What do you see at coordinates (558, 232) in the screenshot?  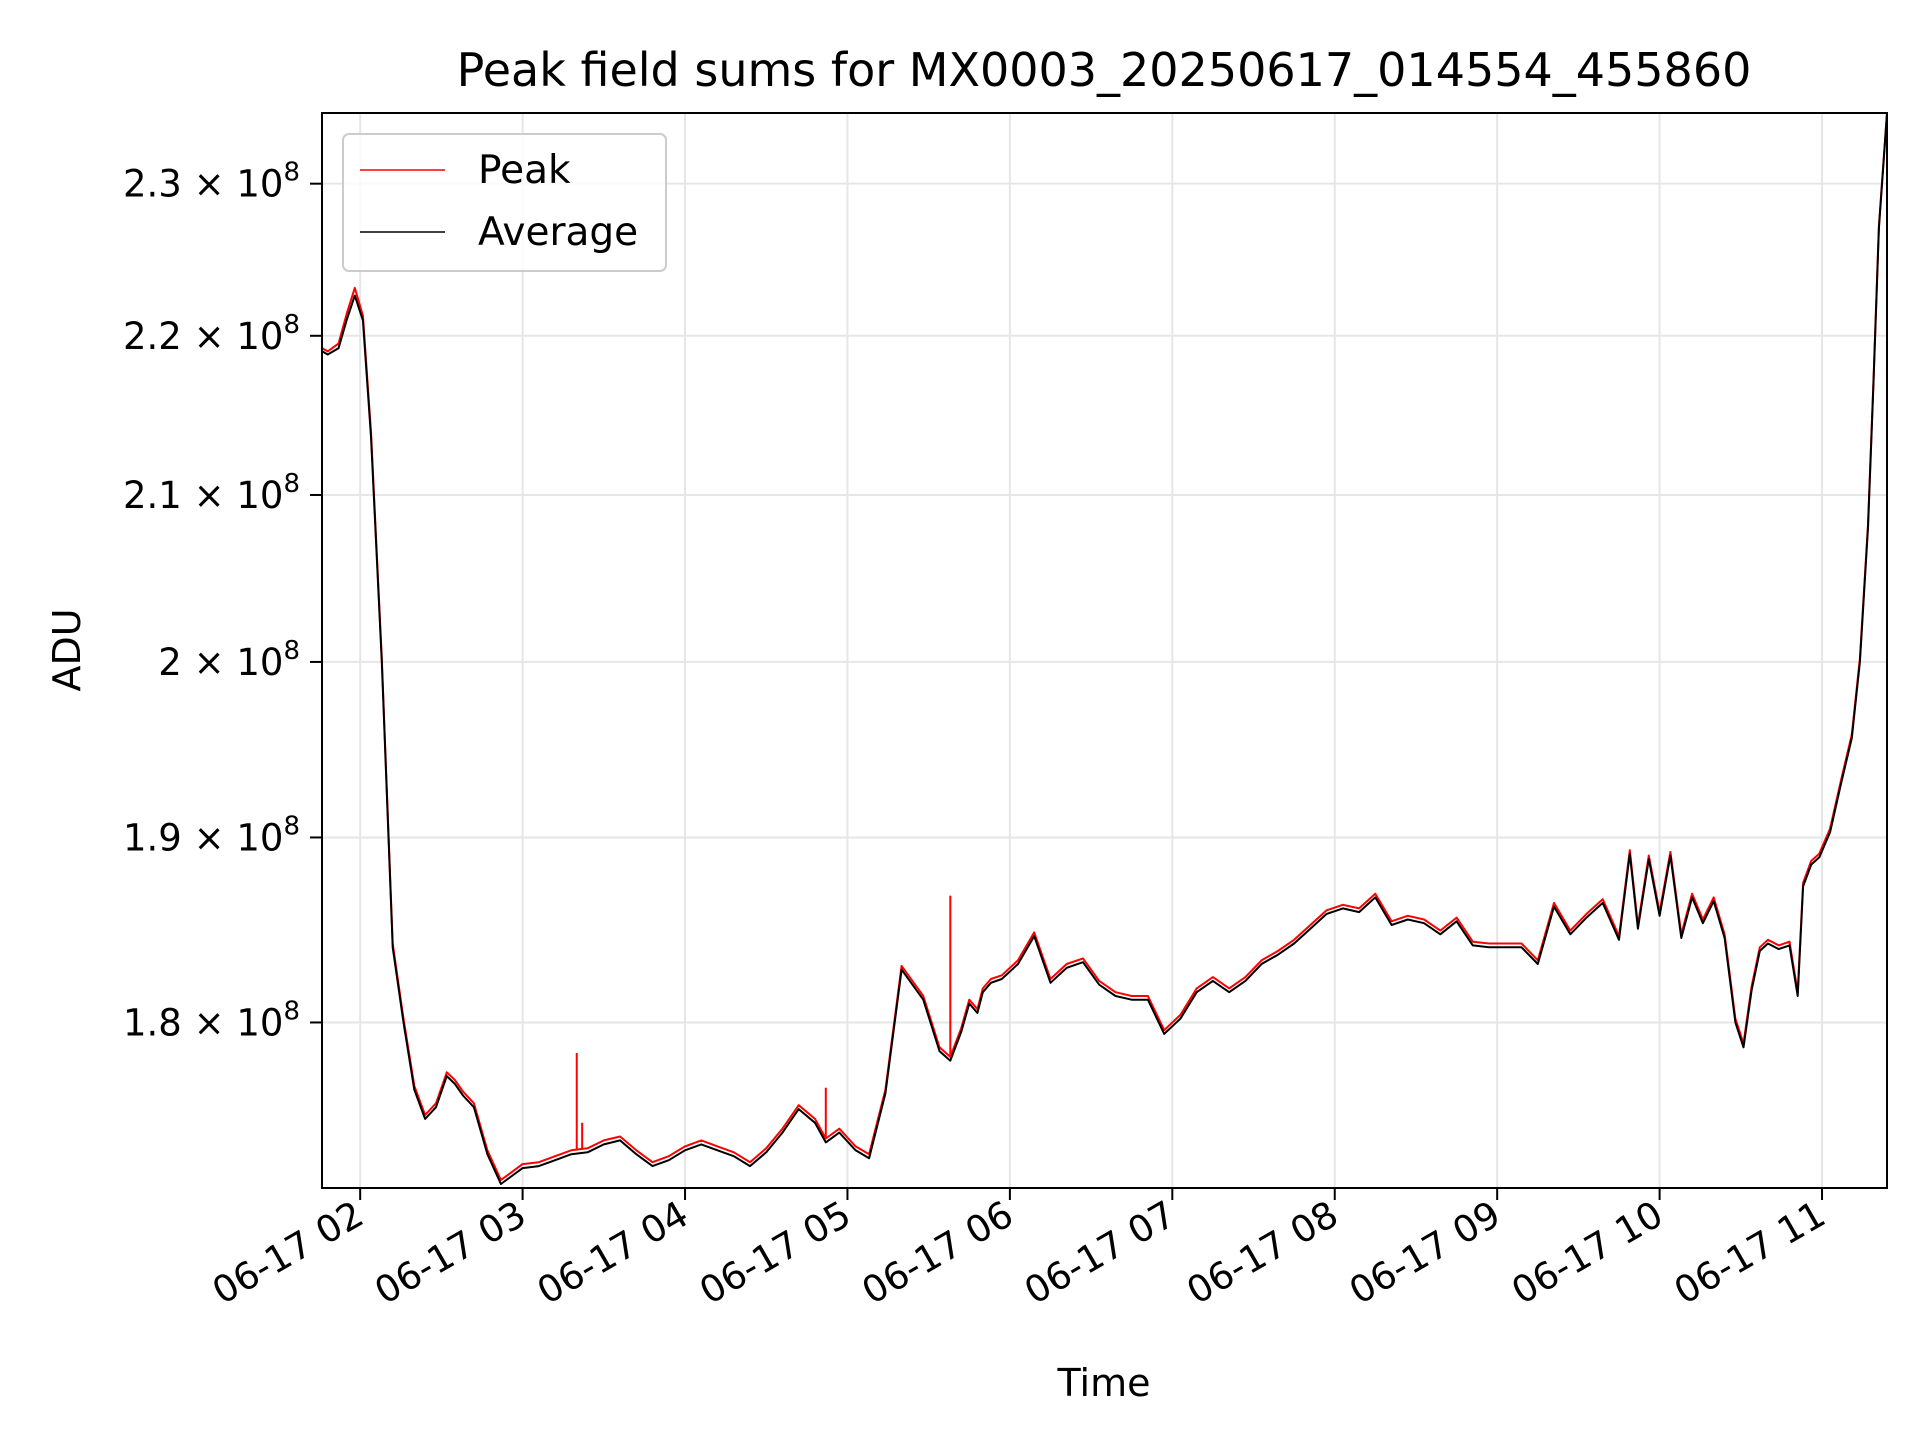 I see `legend-label-average: Average` at bounding box center [558, 232].